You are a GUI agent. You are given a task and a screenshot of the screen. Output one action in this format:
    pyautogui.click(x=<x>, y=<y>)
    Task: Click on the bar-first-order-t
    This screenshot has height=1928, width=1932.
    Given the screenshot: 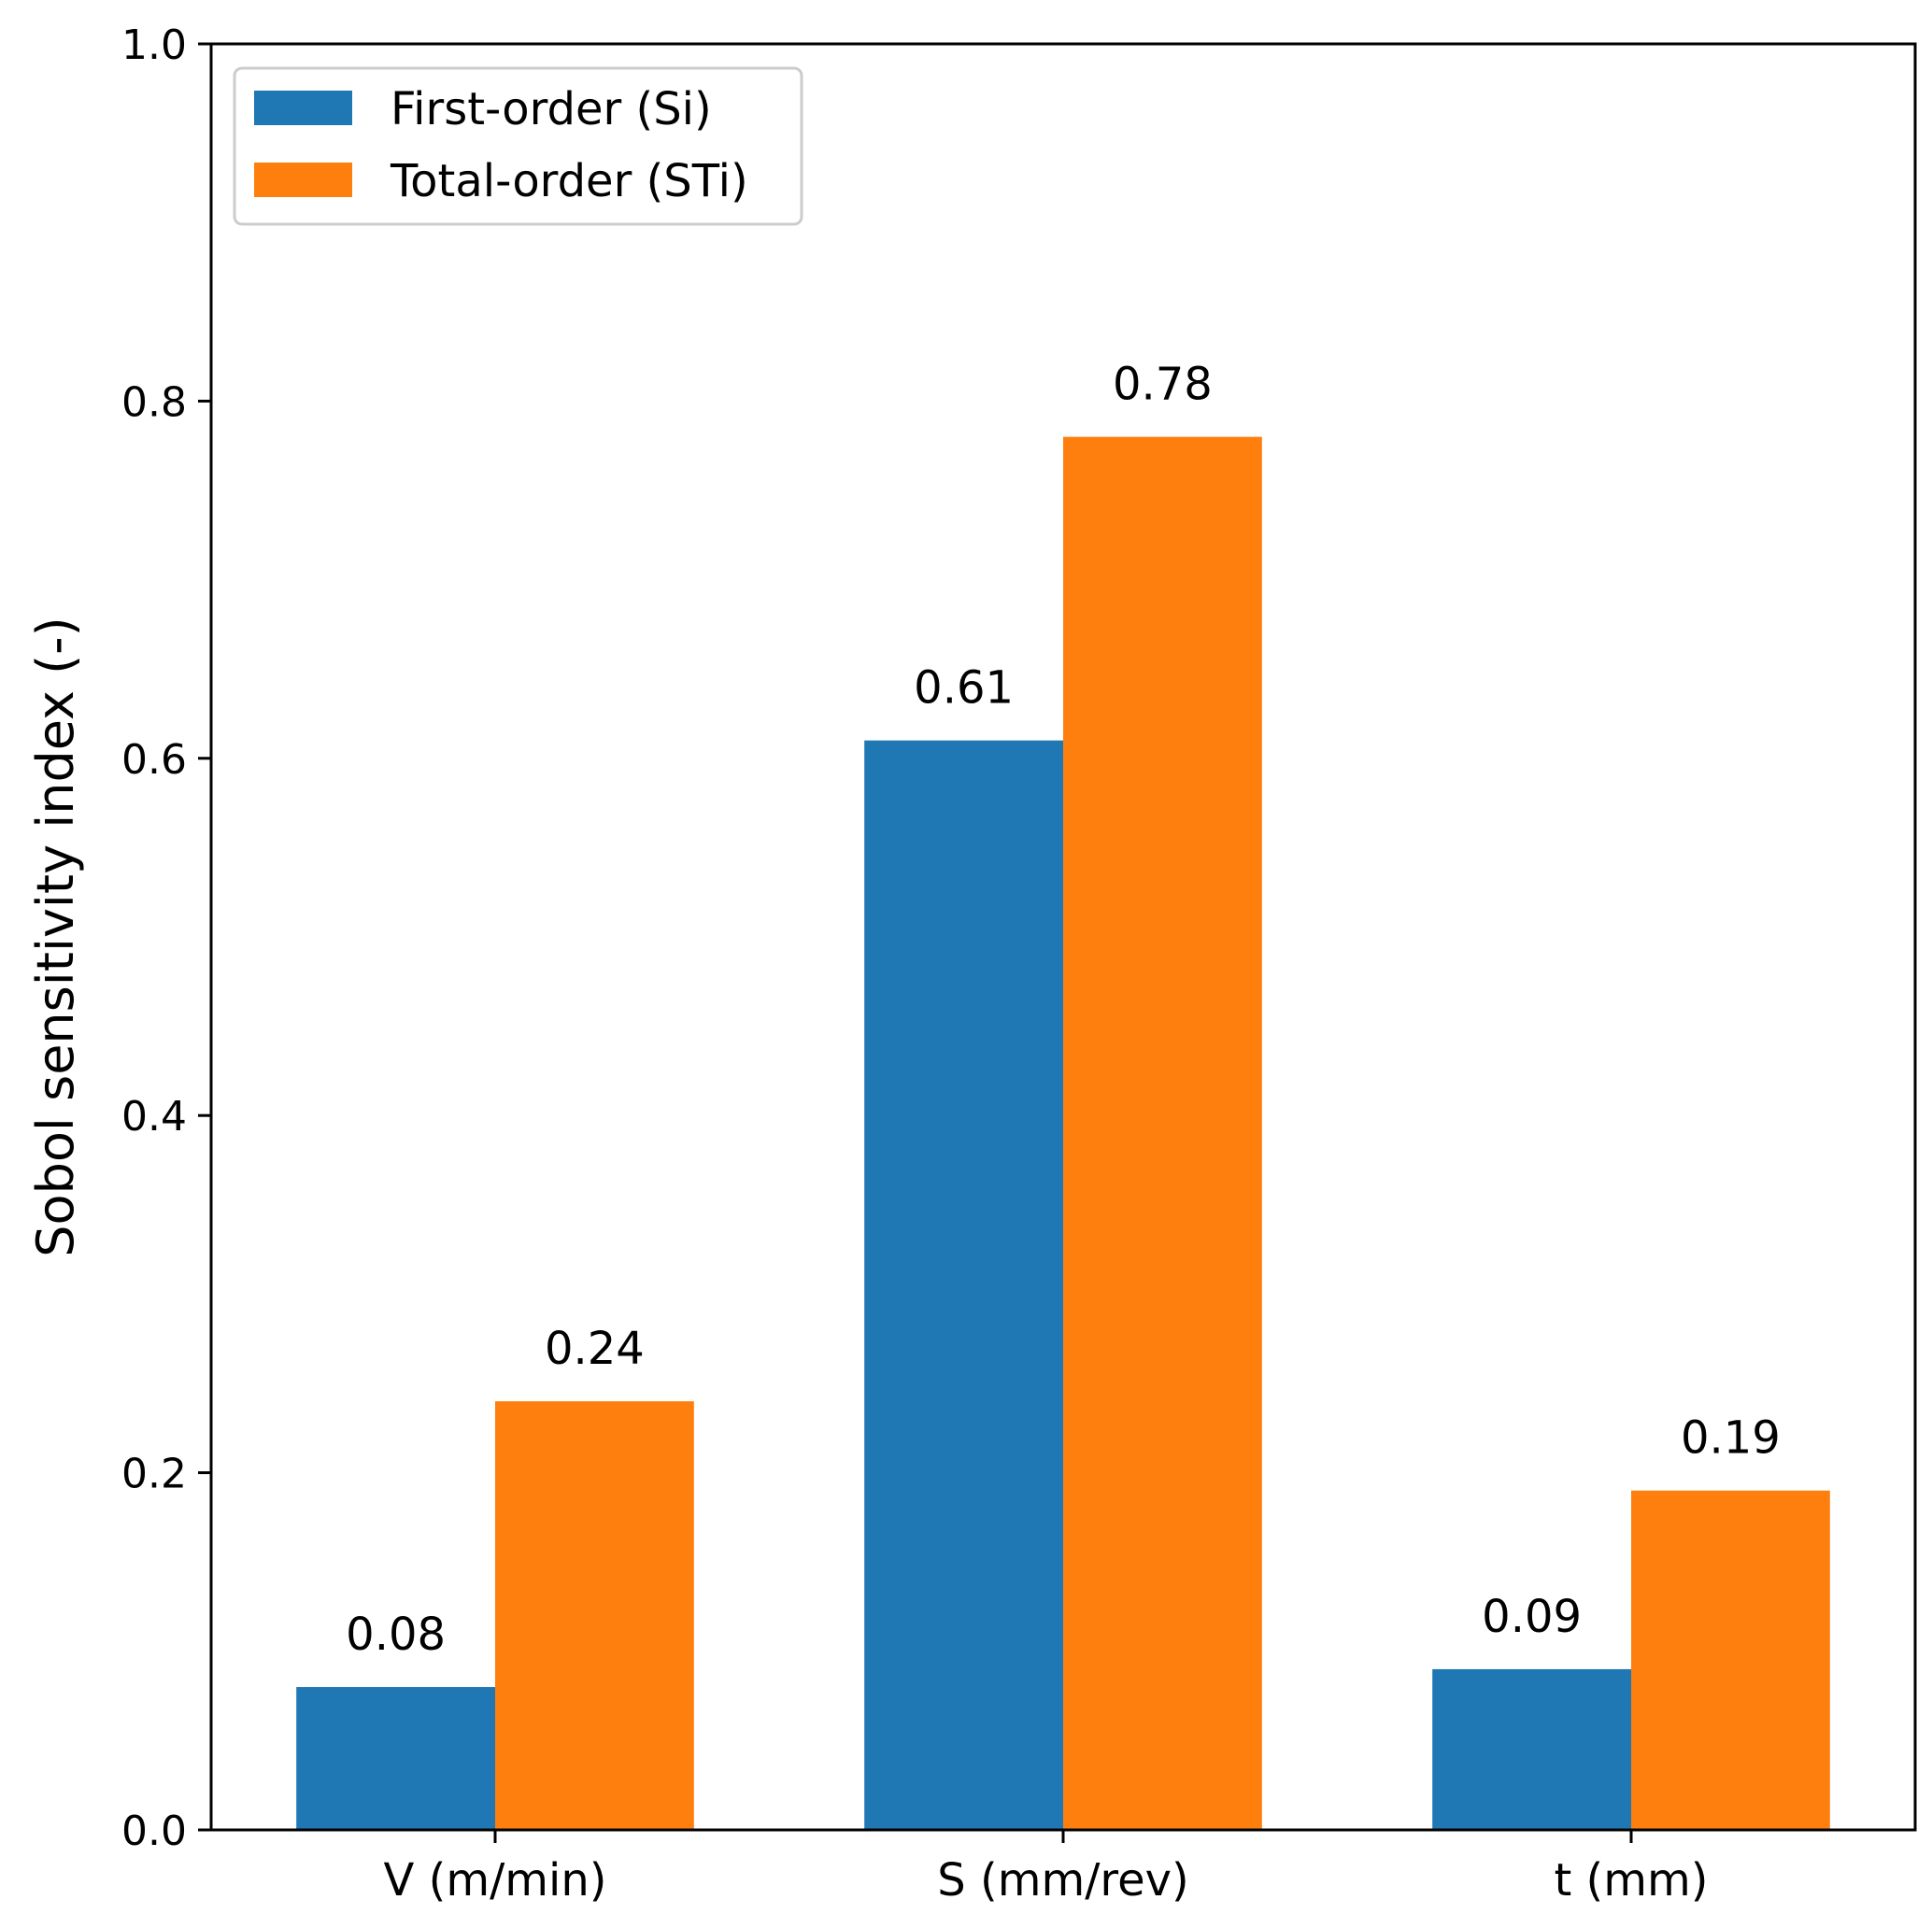 What is the action you would take?
    pyautogui.click(x=1531, y=1749)
    